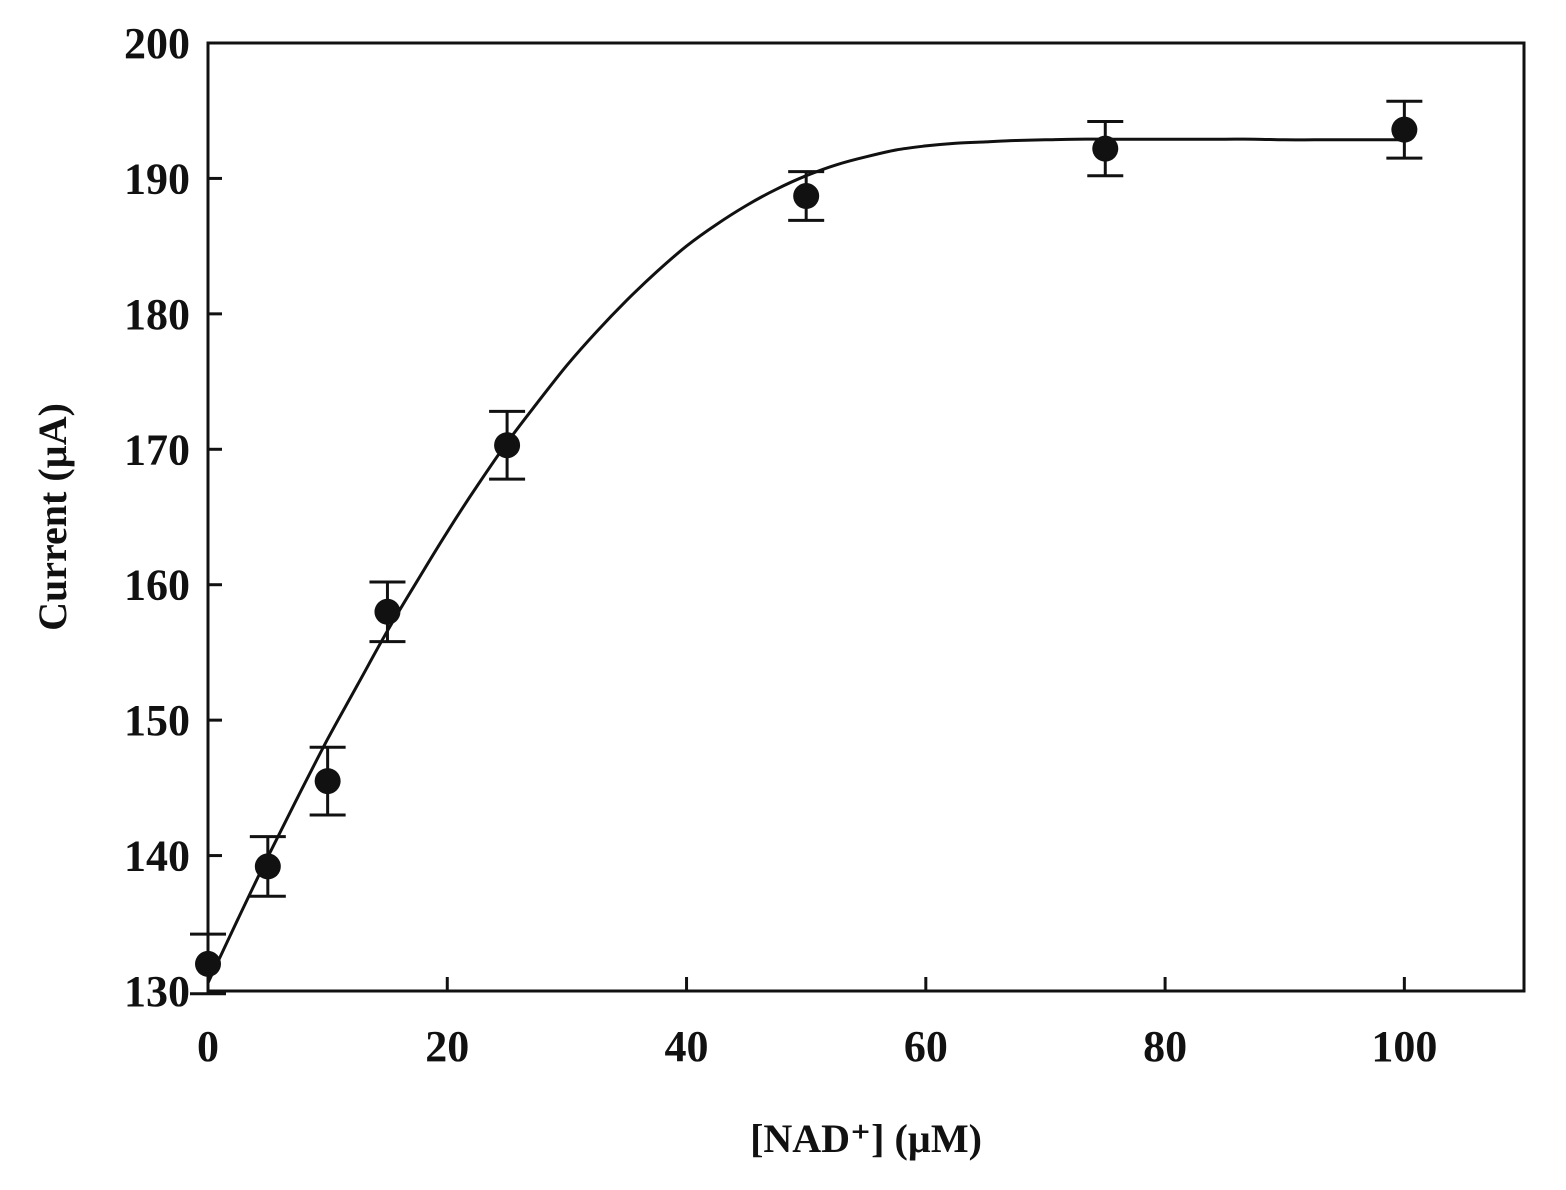 The image size is (1566, 1190). What do you see at coordinates (687, 1046) in the screenshot?
I see `x-tick-label: 40` at bounding box center [687, 1046].